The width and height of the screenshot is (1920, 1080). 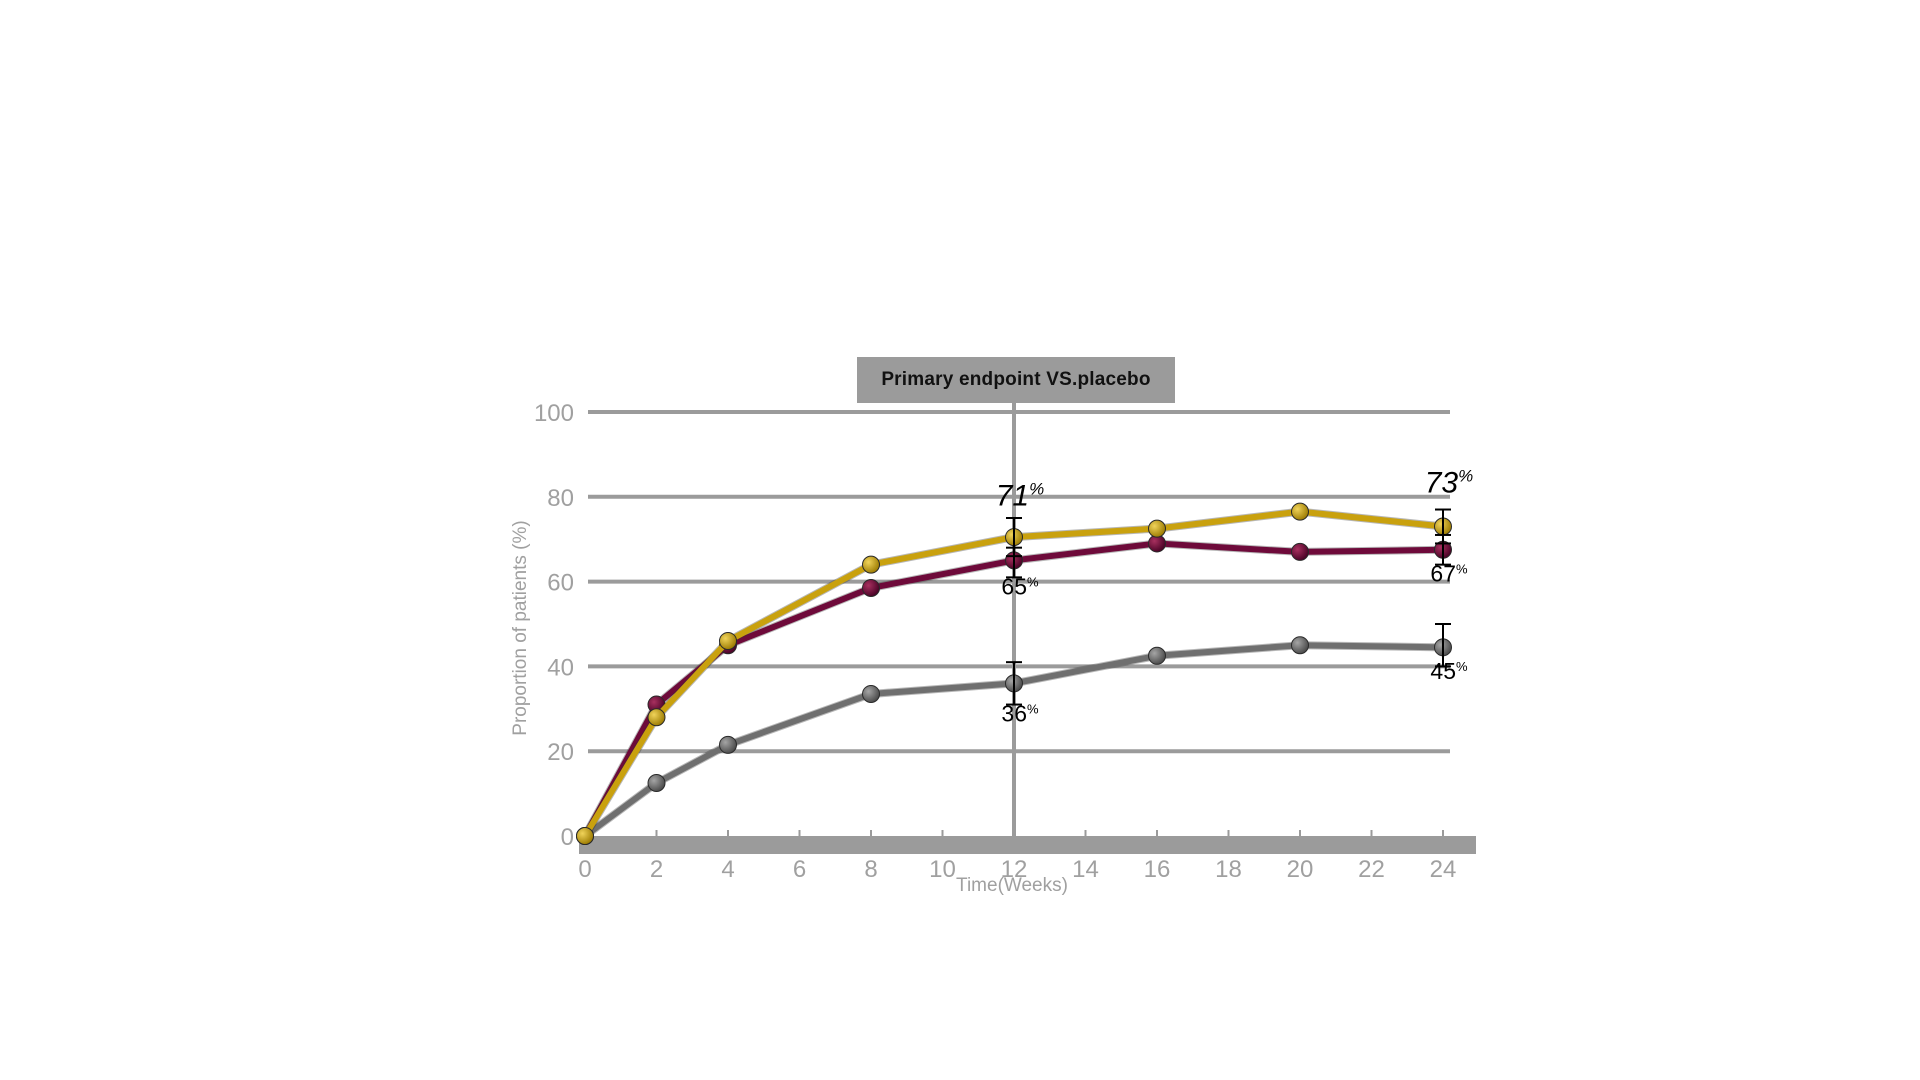 I want to click on series-placebo, so click(x=1014, y=740).